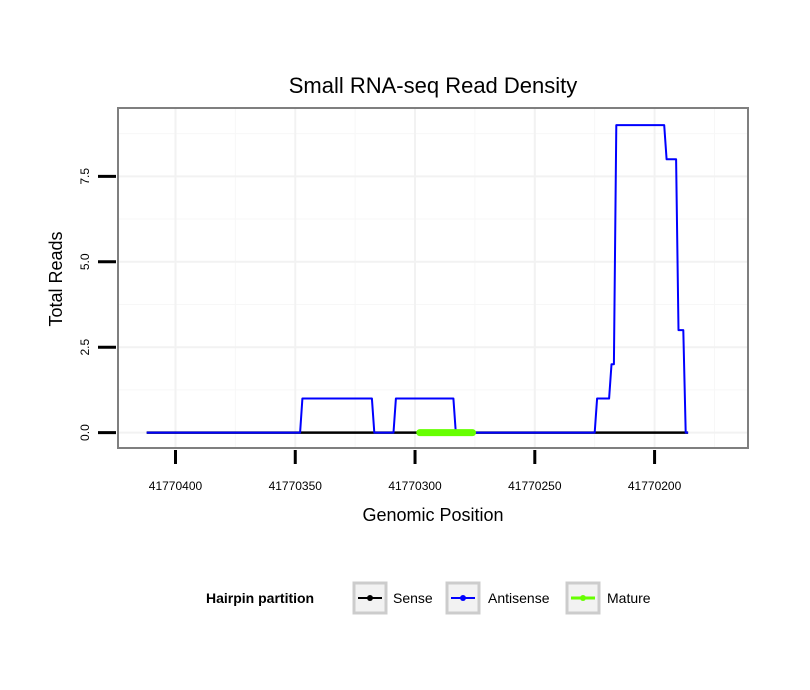 The height and width of the screenshot is (690, 810). What do you see at coordinates (535, 486) in the screenshot?
I see `x-tick-label: 41770250` at bounding box center [535, 486].